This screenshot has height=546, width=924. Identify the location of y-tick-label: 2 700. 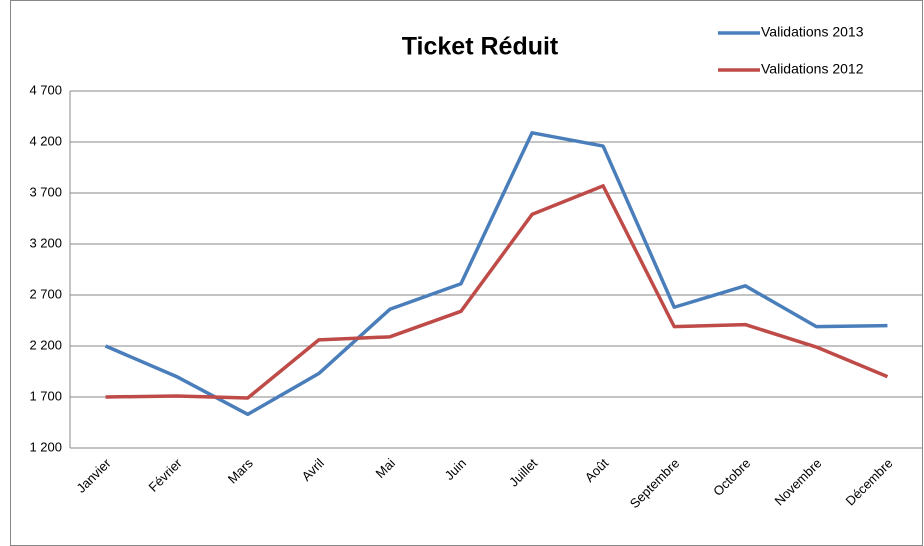
(45, 293).